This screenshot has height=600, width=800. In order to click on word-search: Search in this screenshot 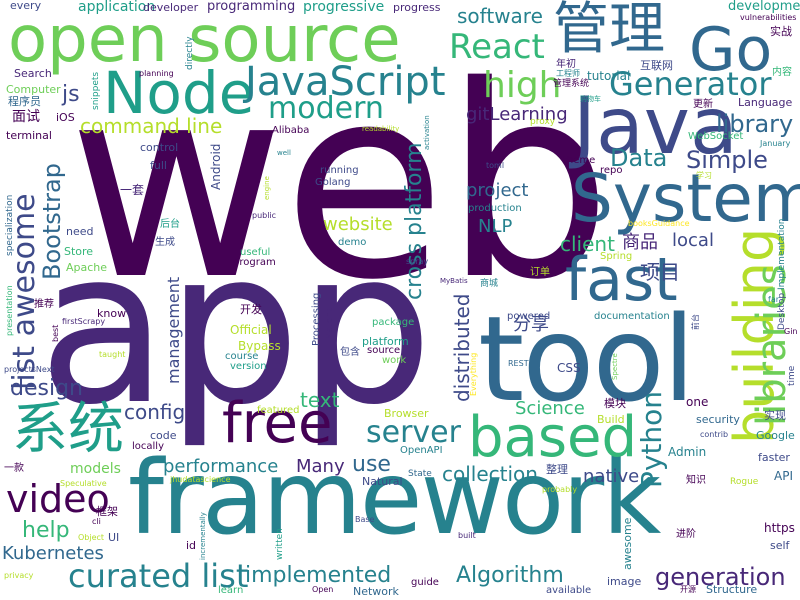, I will do `click(33, 73)`.